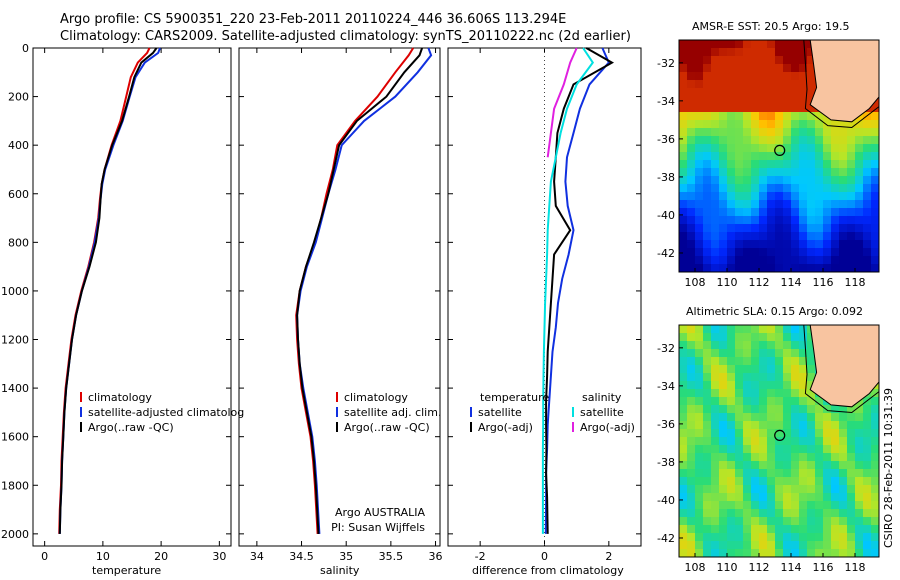 This screenshot has width=900, height=580. Describe the element at coordinates (666, 462) in the screenshot. I see `y-tick-label: -38` at that location.